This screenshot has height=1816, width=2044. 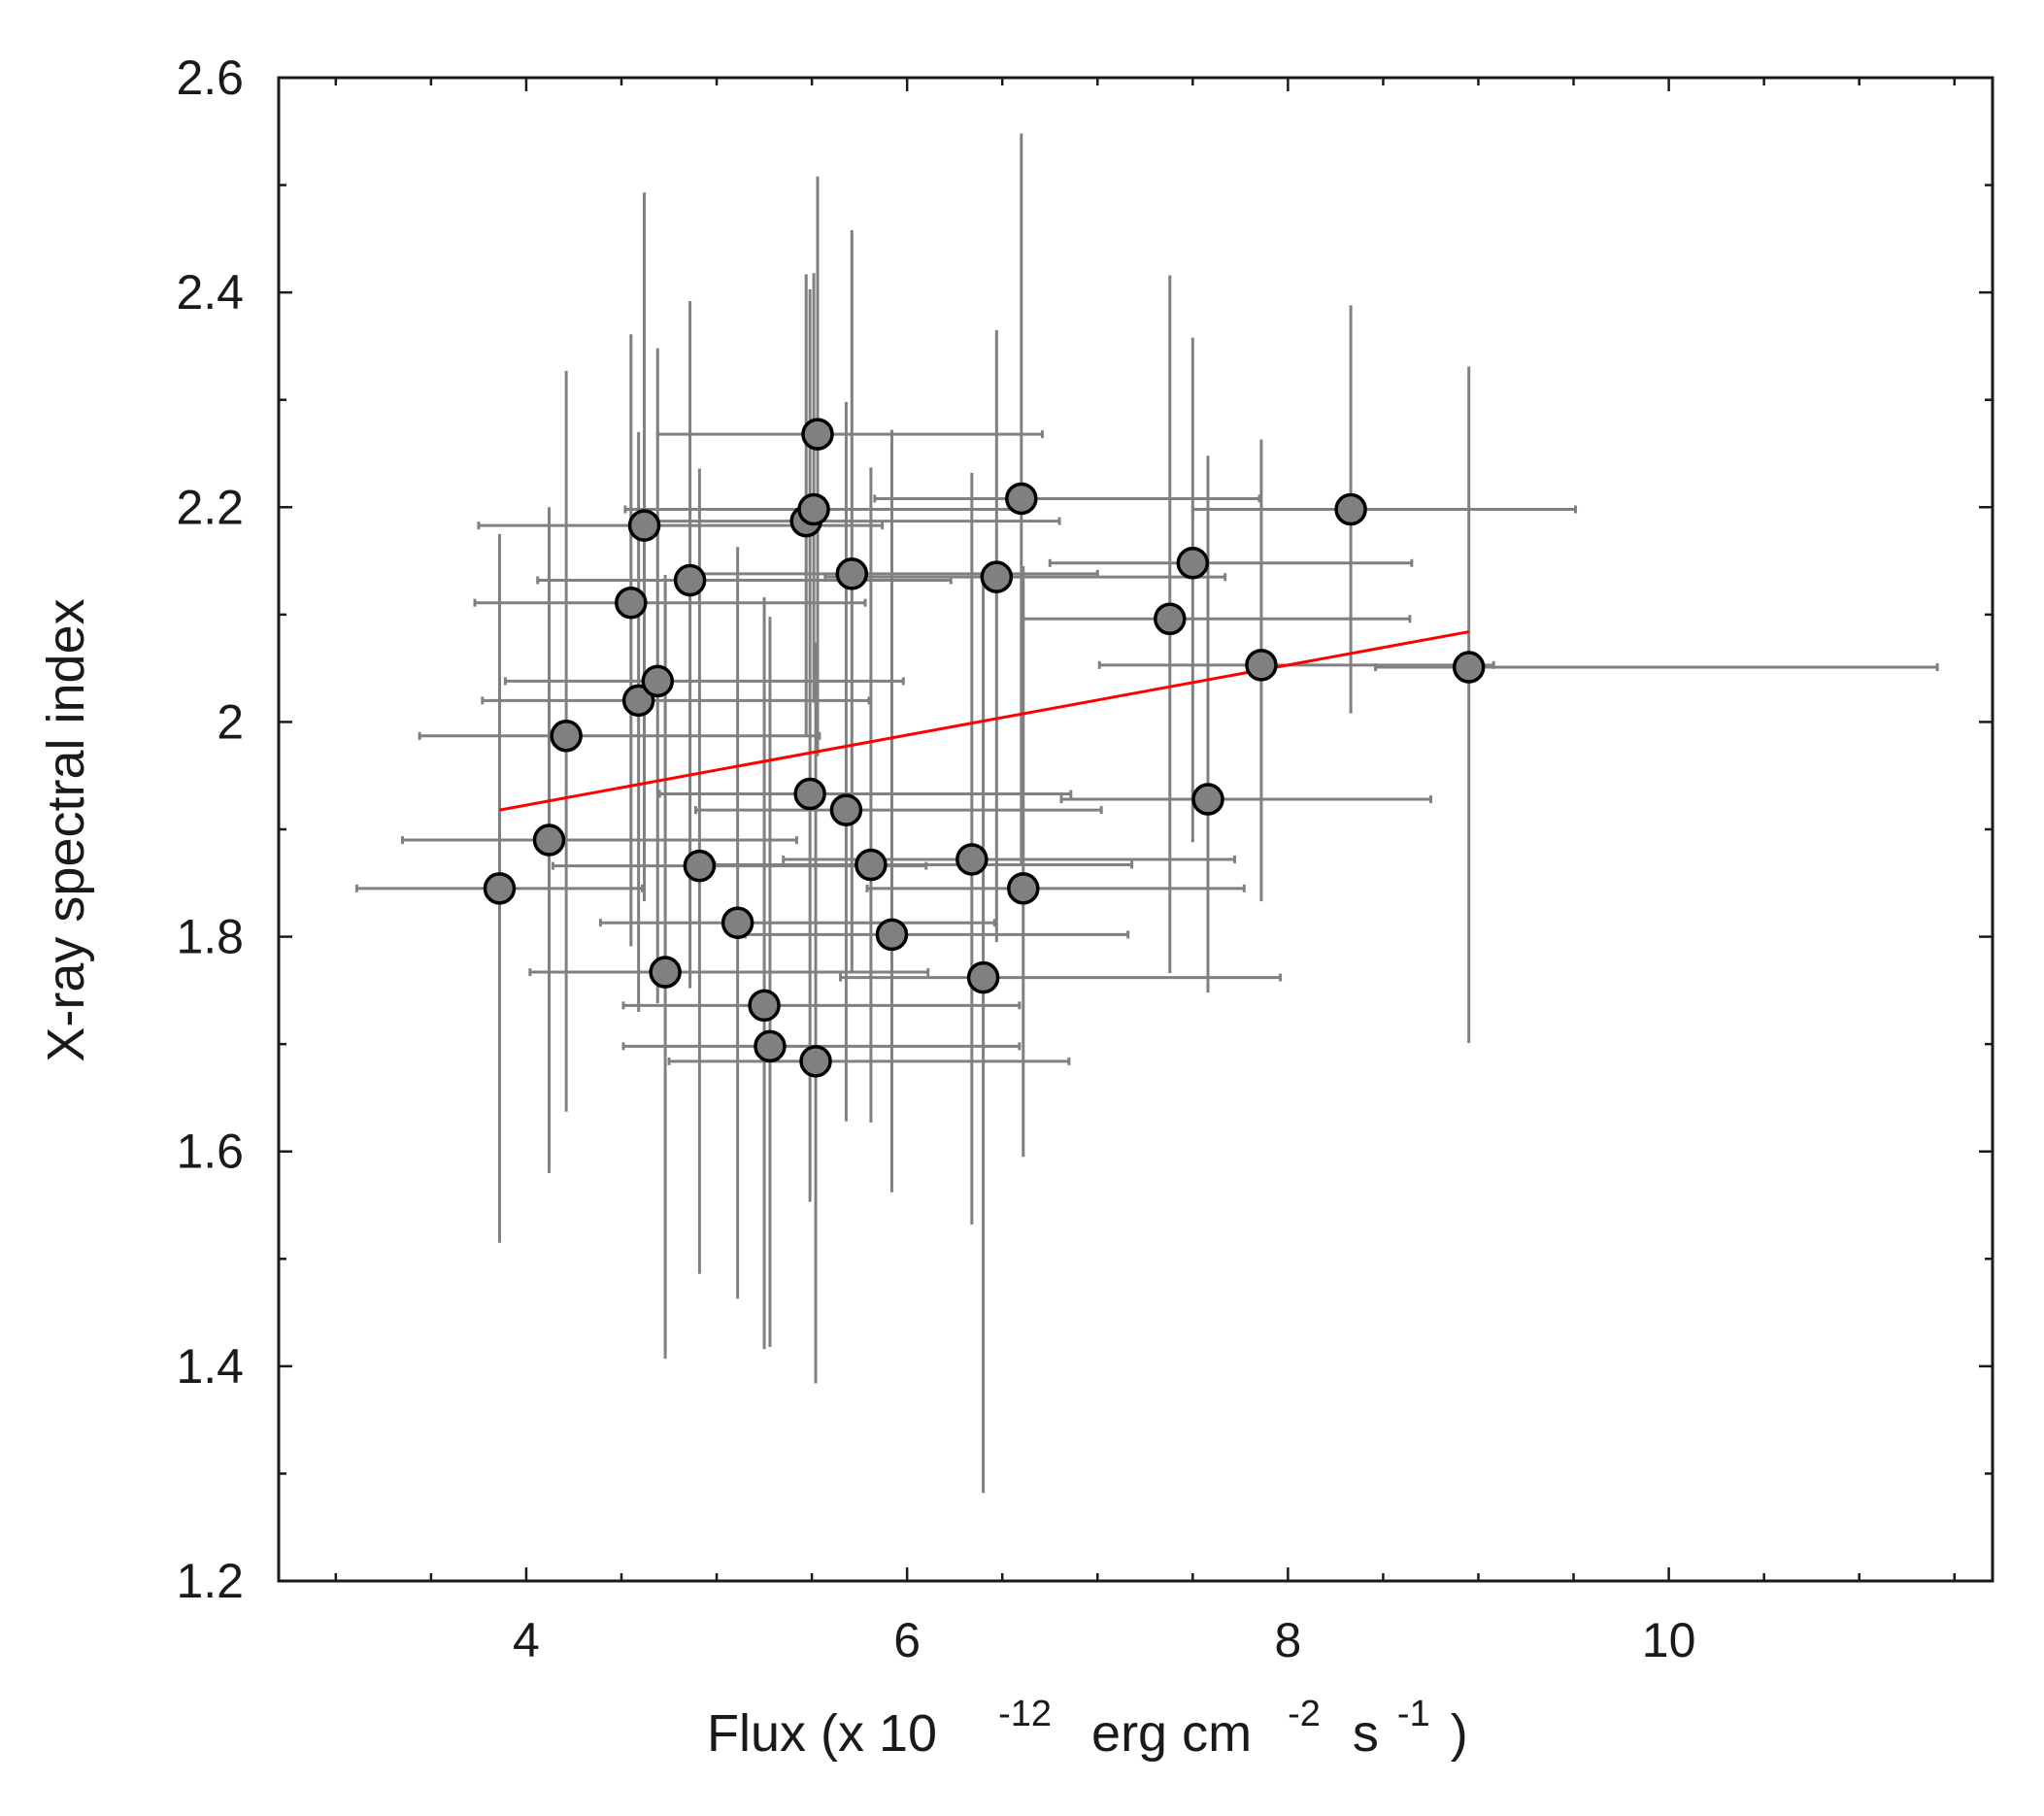 I want to click on y-tick-label: 2.2, so click(x=210, y=507).